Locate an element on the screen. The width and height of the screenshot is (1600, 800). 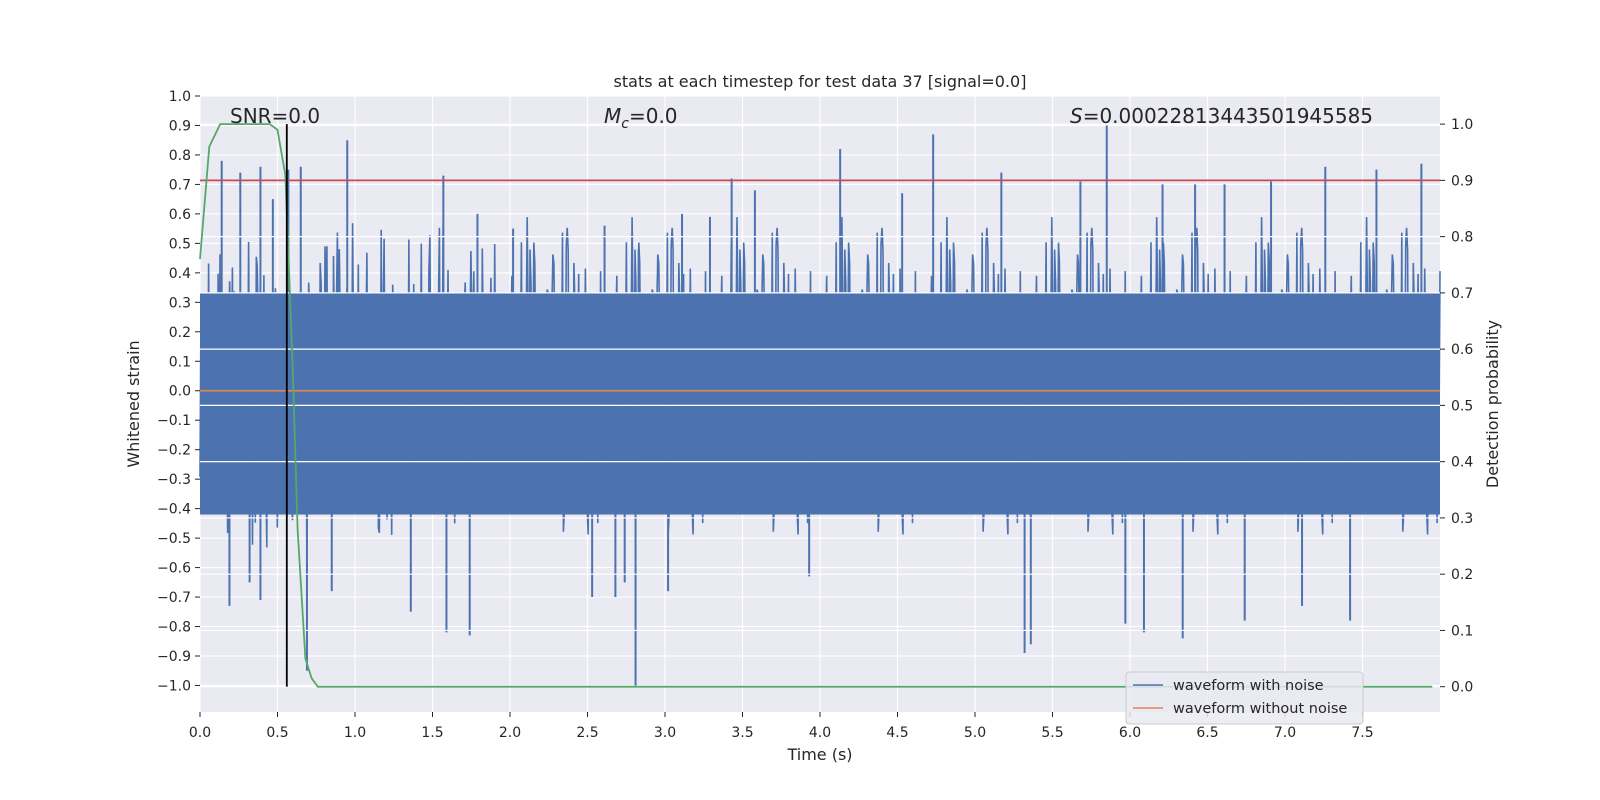
legend-label-clean: waveform without noise is located at coordinates (1260, 709).